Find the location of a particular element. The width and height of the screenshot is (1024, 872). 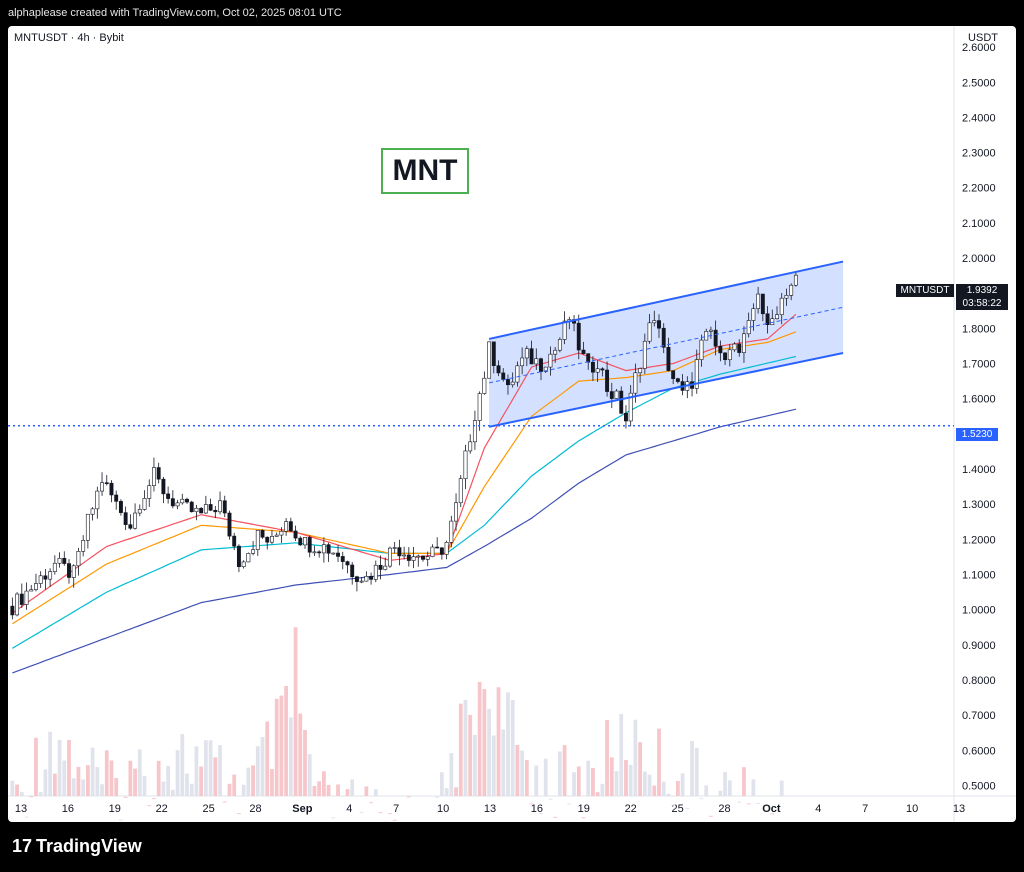

y-tick-label: 2.4000 is located at coordinates (979, 118).